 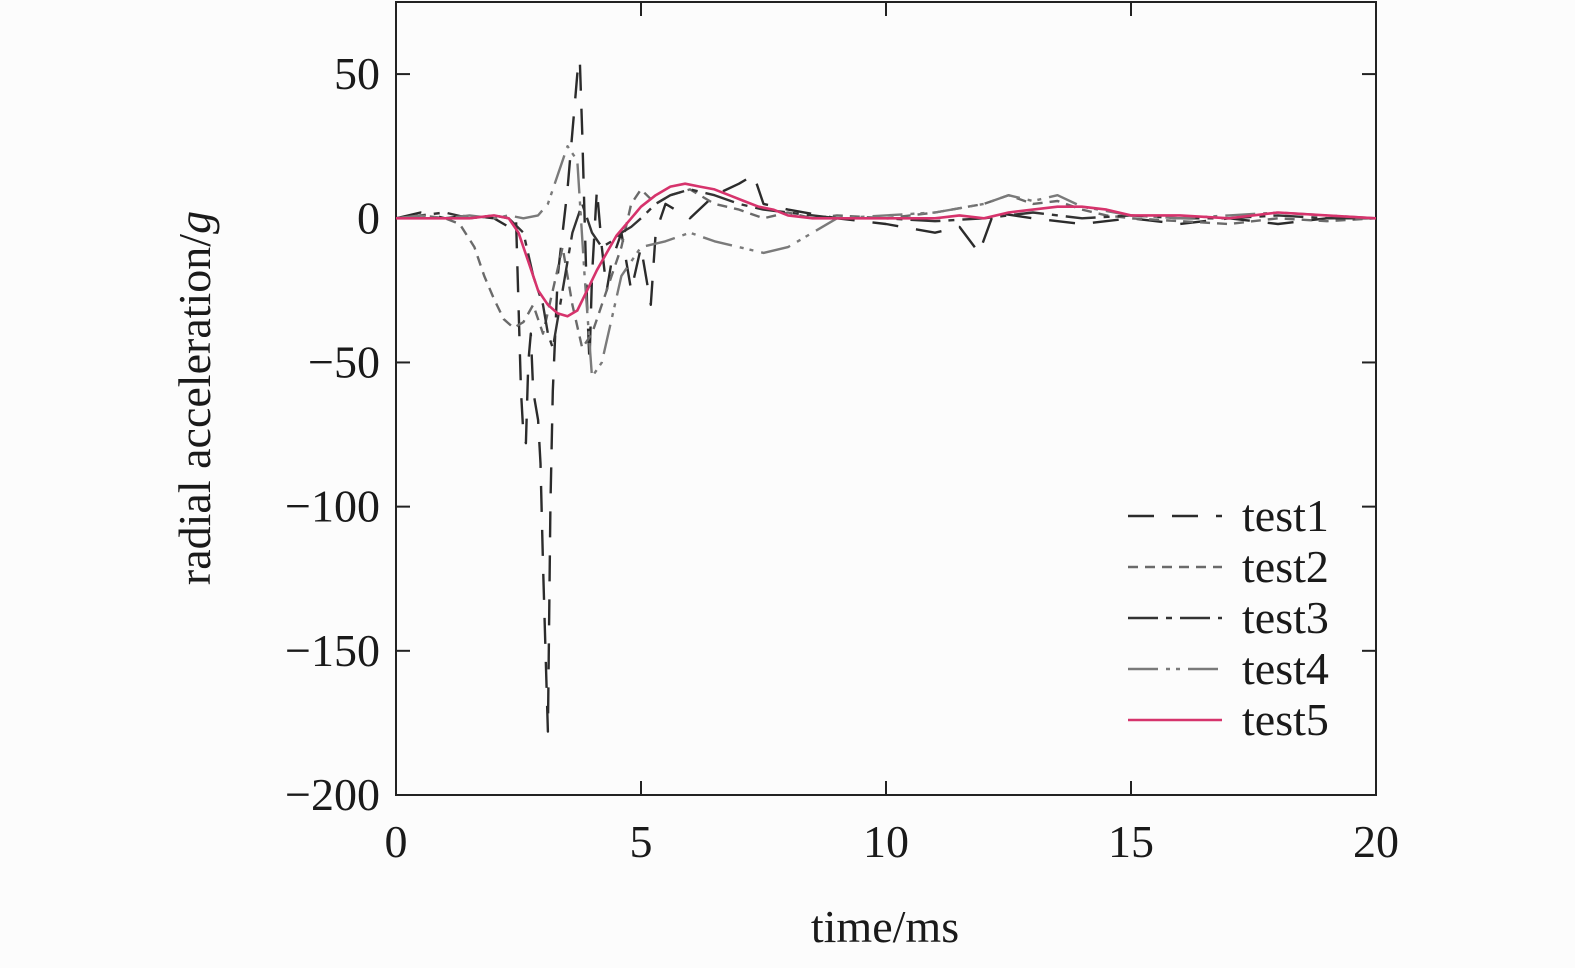 What do you see at coordinates (332, 506) in the screenshot?
I see `y-tick-label: −100` at bounding box center [332, 506].